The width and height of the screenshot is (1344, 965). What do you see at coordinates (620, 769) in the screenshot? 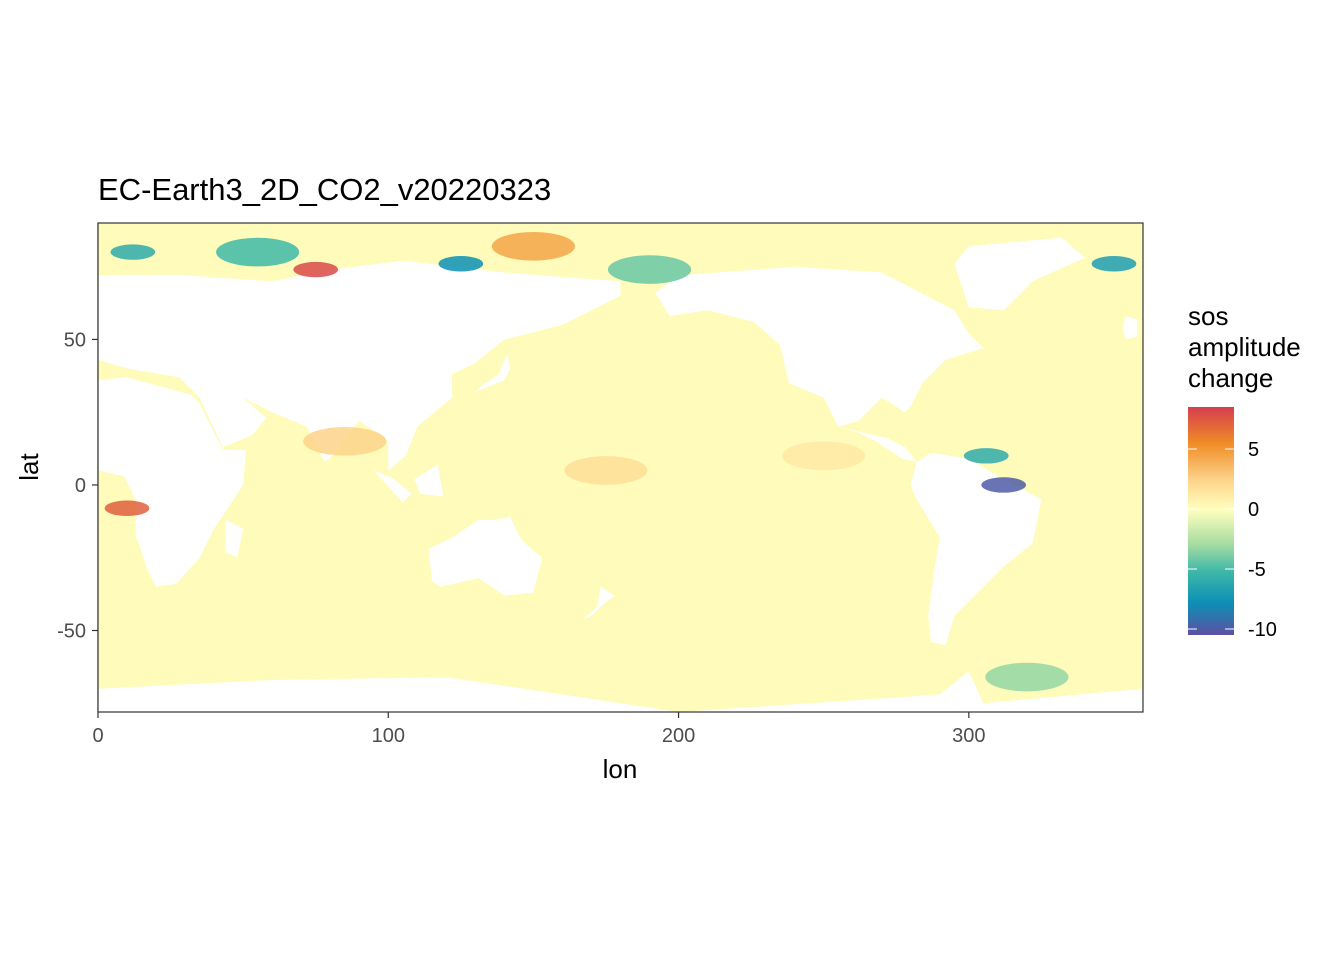
I see `x-axis-label: lon` at bounding box center [620, 769].